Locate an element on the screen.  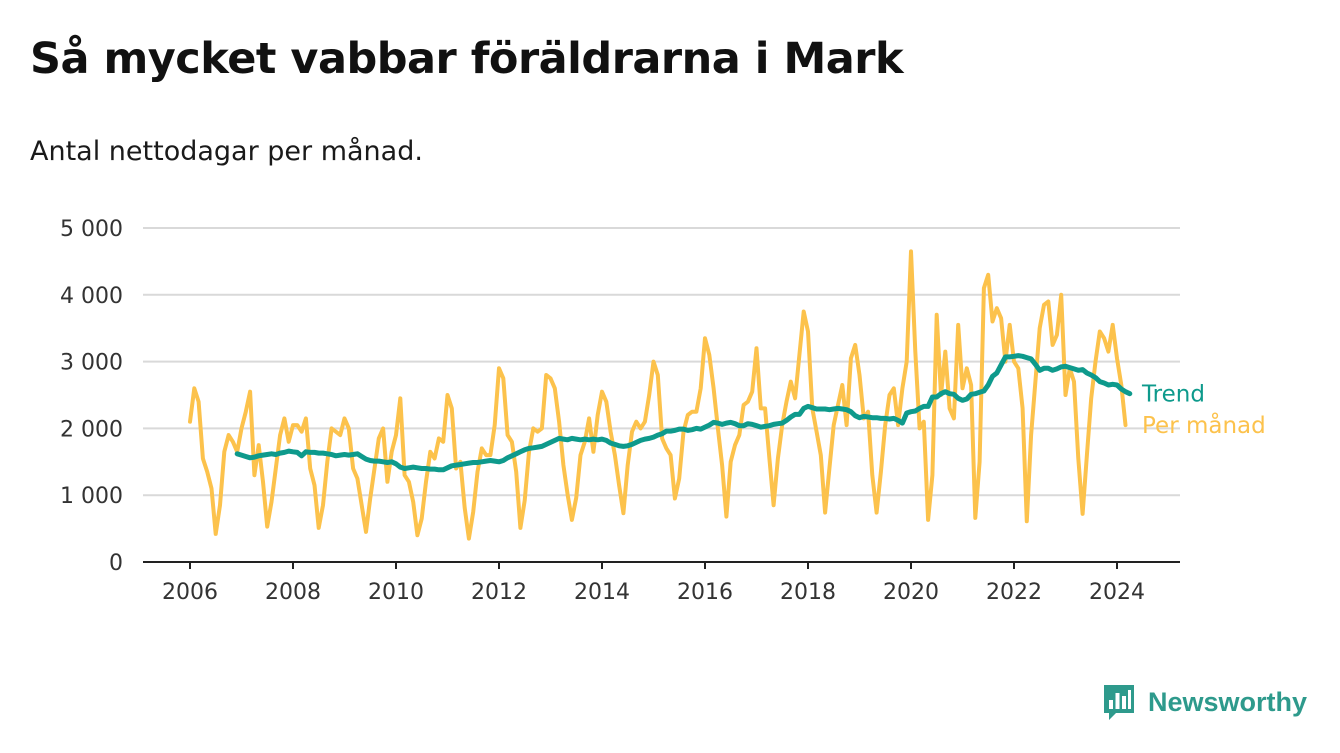
brand-logo: Newsworthy is located at coordinates (1204, 702).